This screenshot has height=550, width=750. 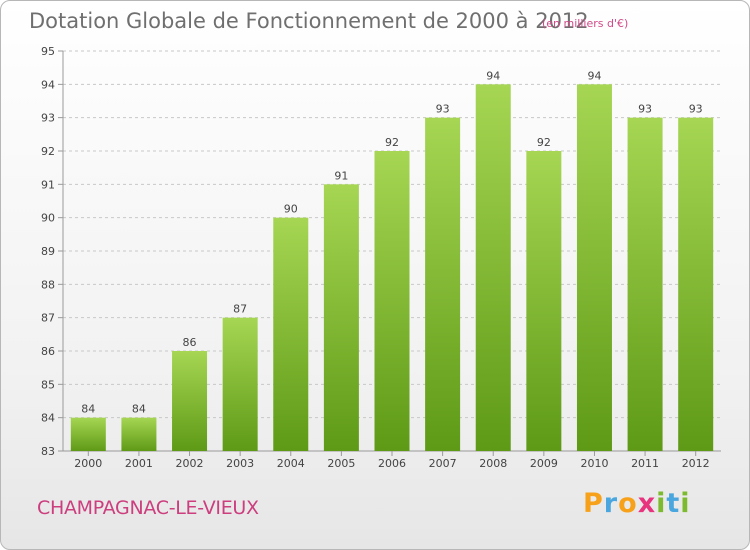 What do you see at coordinates (240, 309) in the screenshot?
I see `data-label: 87` at bounding box center [240, 309].